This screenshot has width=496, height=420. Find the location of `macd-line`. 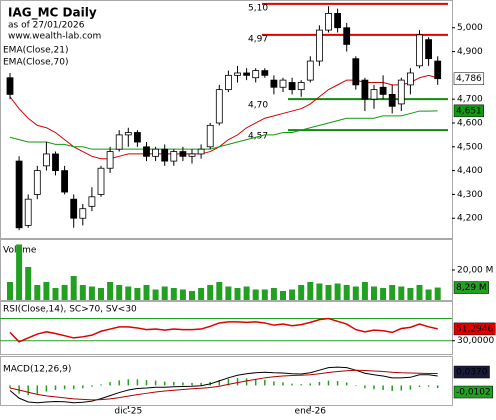

macd-line is located at coordinates (223, 385).